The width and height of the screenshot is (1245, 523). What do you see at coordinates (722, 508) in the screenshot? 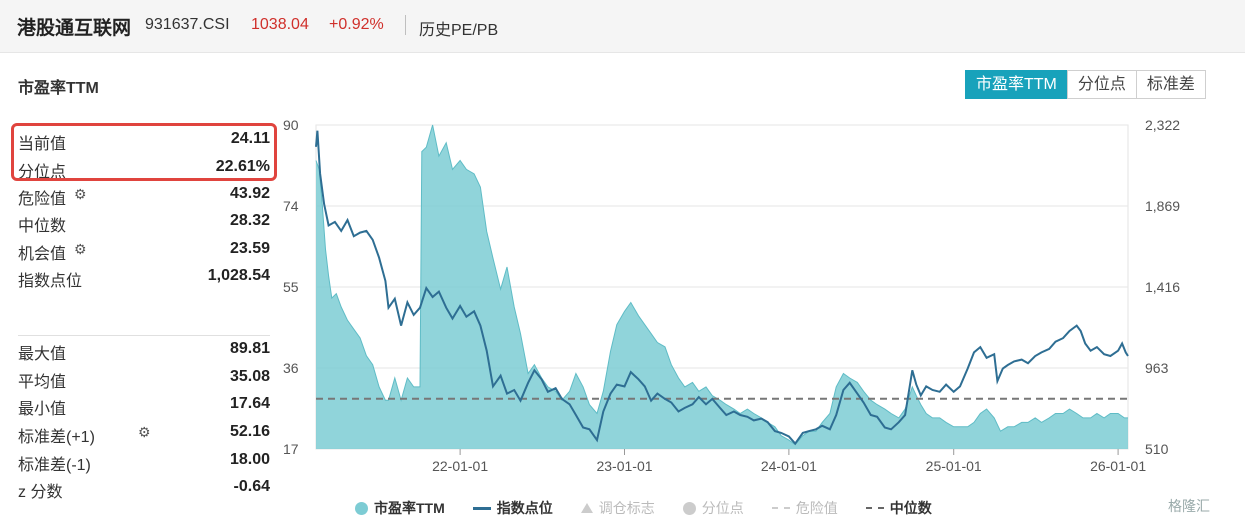
I see `legend-label: 分位点` at bounding box center [722, 508].